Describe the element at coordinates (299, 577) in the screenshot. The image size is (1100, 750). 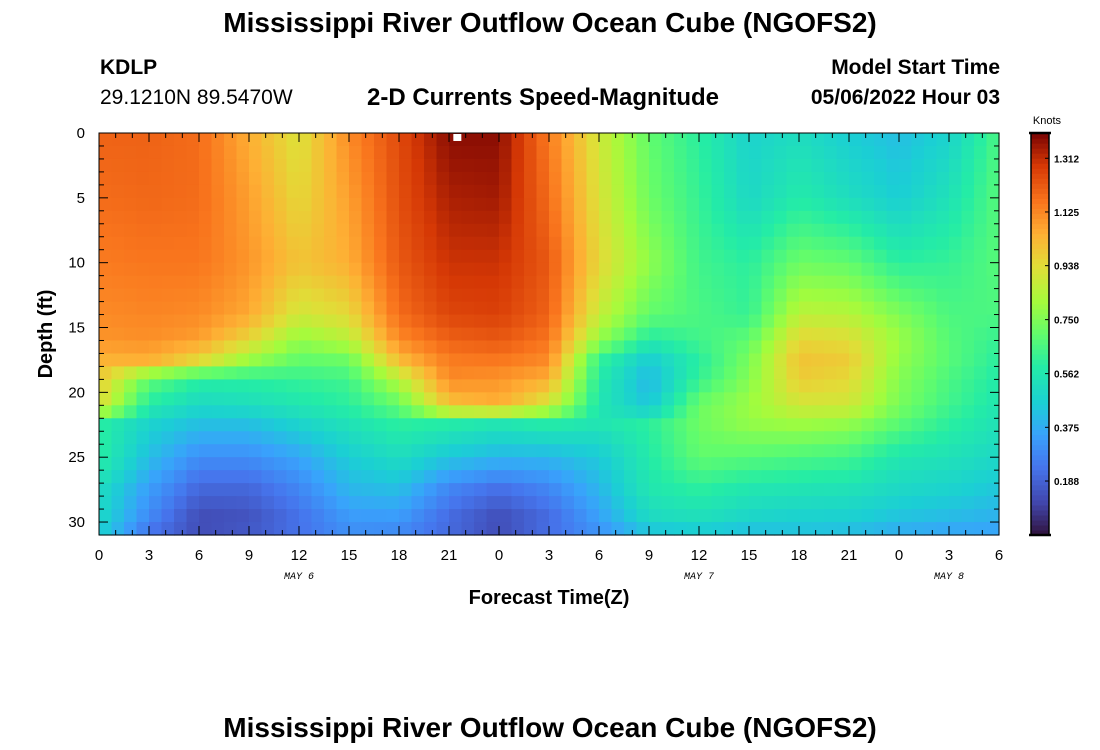
I see `x-date-label: MAY 6` at that location.